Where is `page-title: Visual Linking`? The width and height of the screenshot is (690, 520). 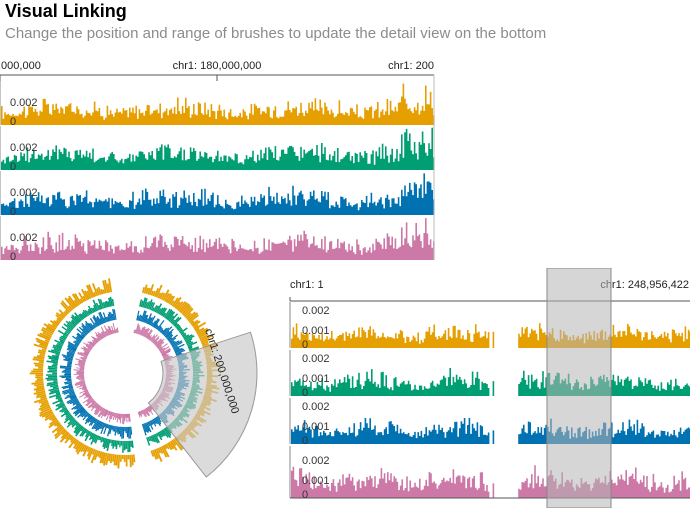 page-title: Visual Linking is located at coordinates (66, 11).